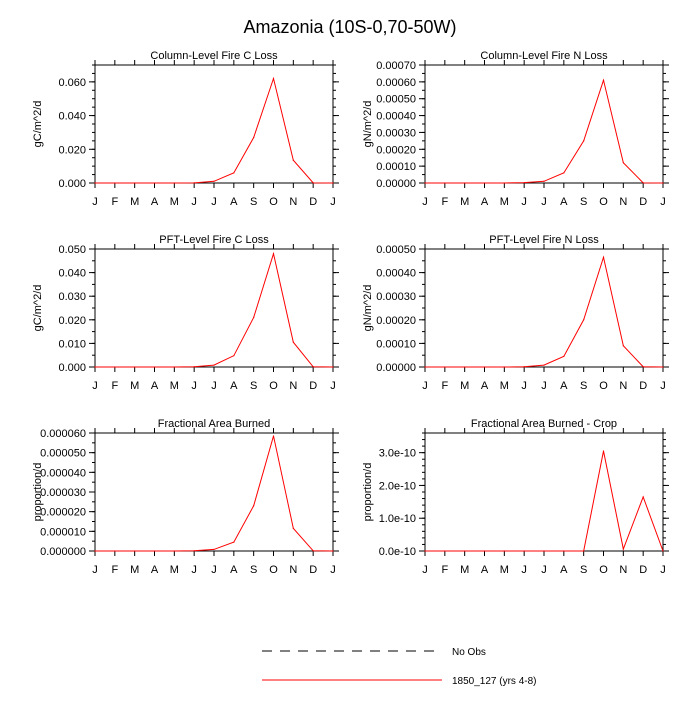  I want to click on plot-frame, so click(544, 492).